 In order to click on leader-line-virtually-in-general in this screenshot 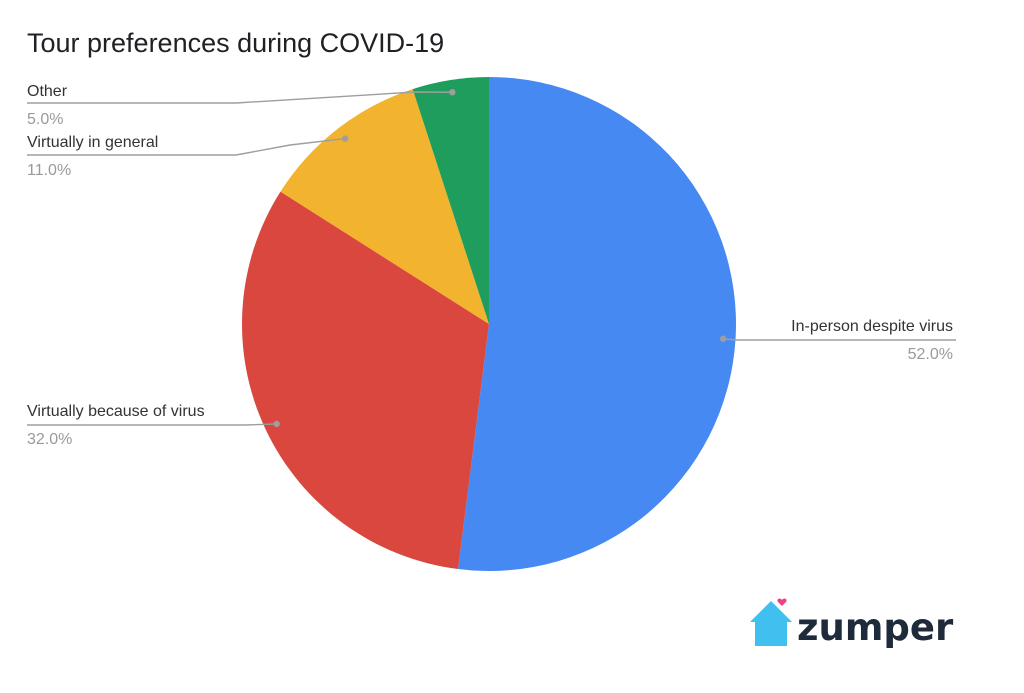, I will do `click(186, 146)`.